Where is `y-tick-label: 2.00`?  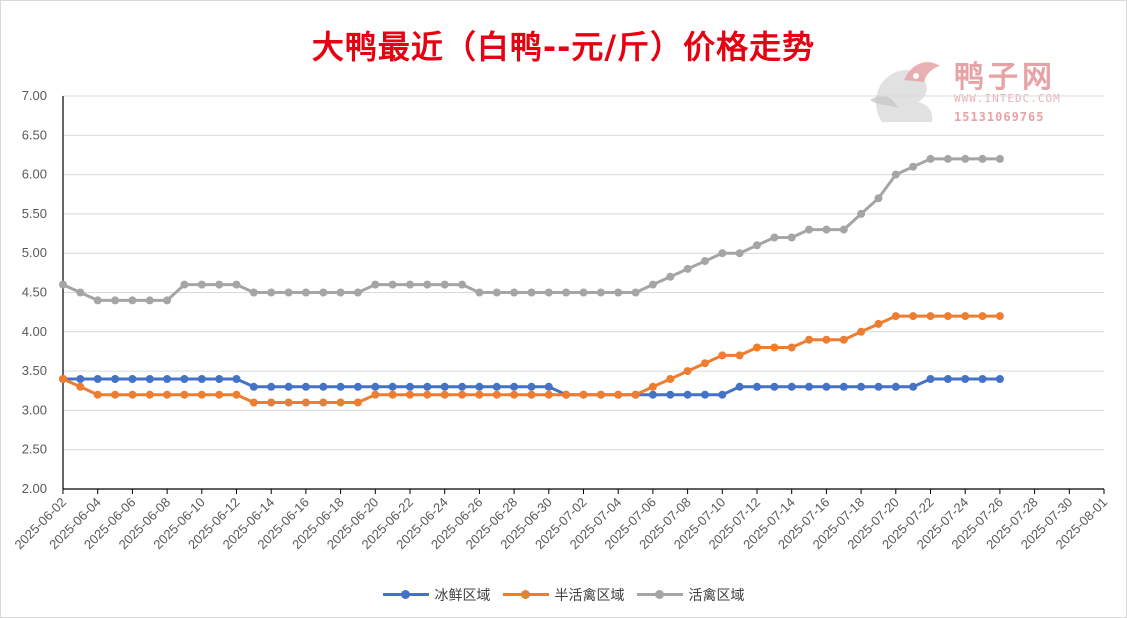
y-tick-label: 2.00 is located at coordinates (34, 488).